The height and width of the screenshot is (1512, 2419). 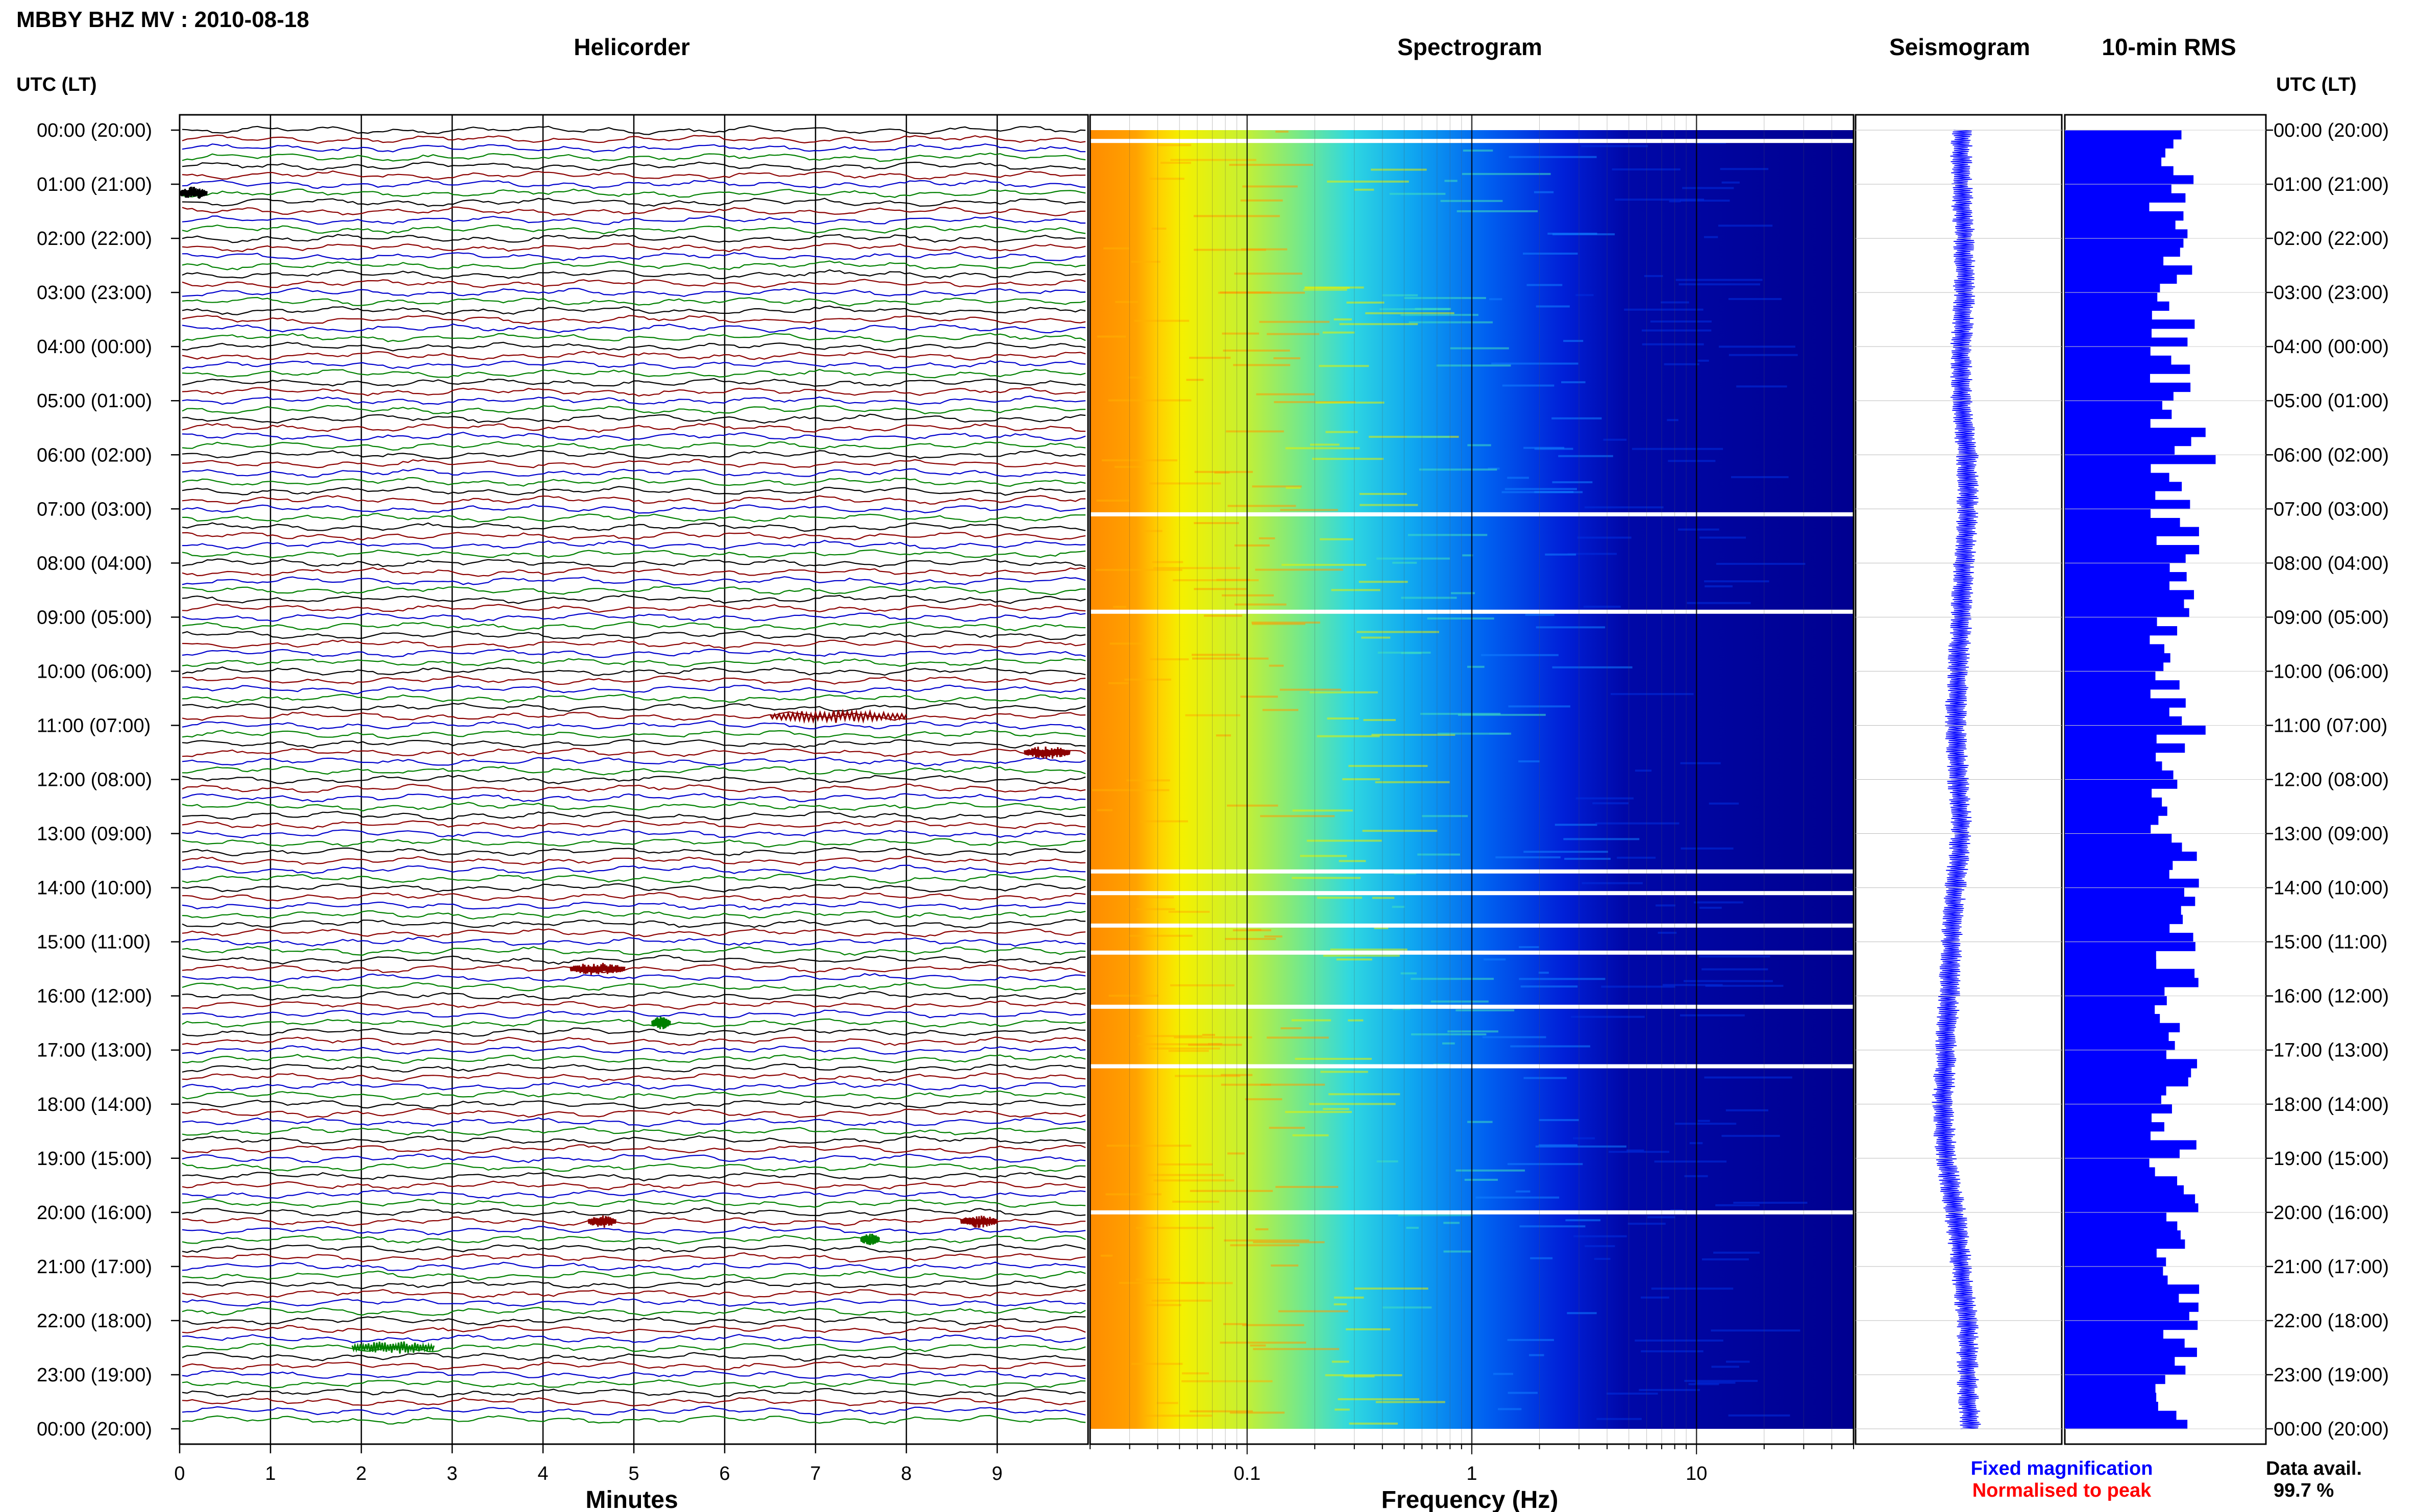 What do you see at coordinates (2331, 617) in the screenshot?
I see `time-label-right: 09:00 (05:00)` at bounding box center [2331, 617].